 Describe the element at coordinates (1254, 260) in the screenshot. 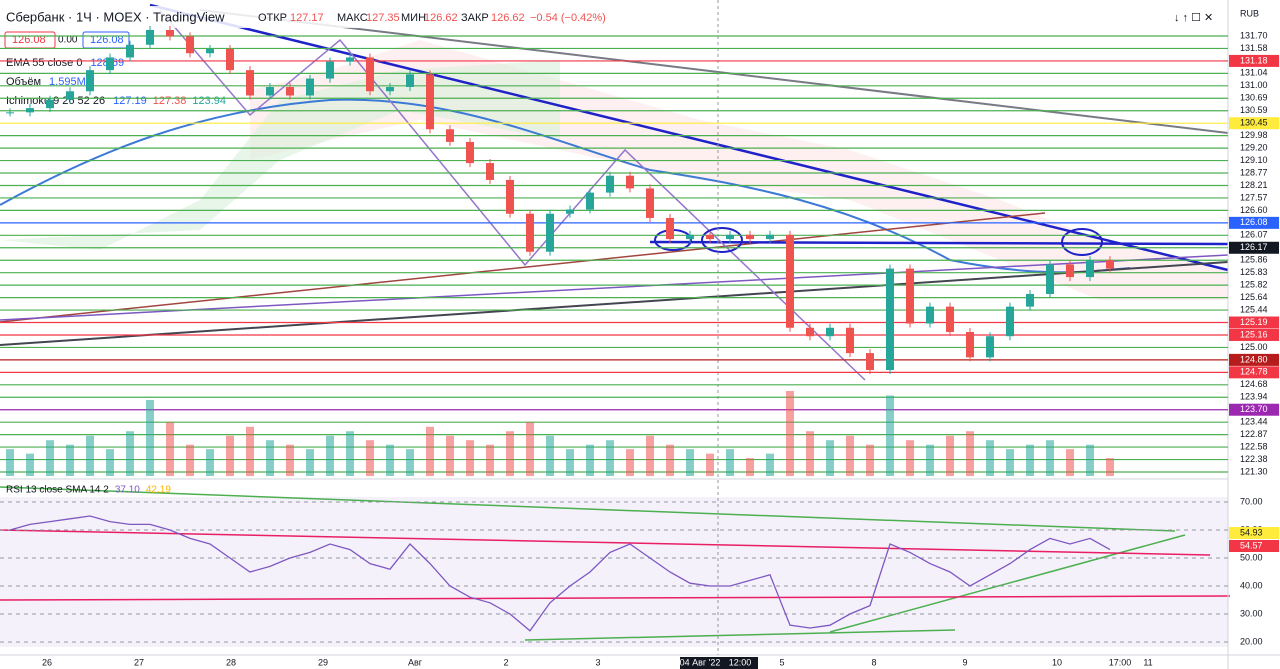

I see `price-label: 125.86` at that location.